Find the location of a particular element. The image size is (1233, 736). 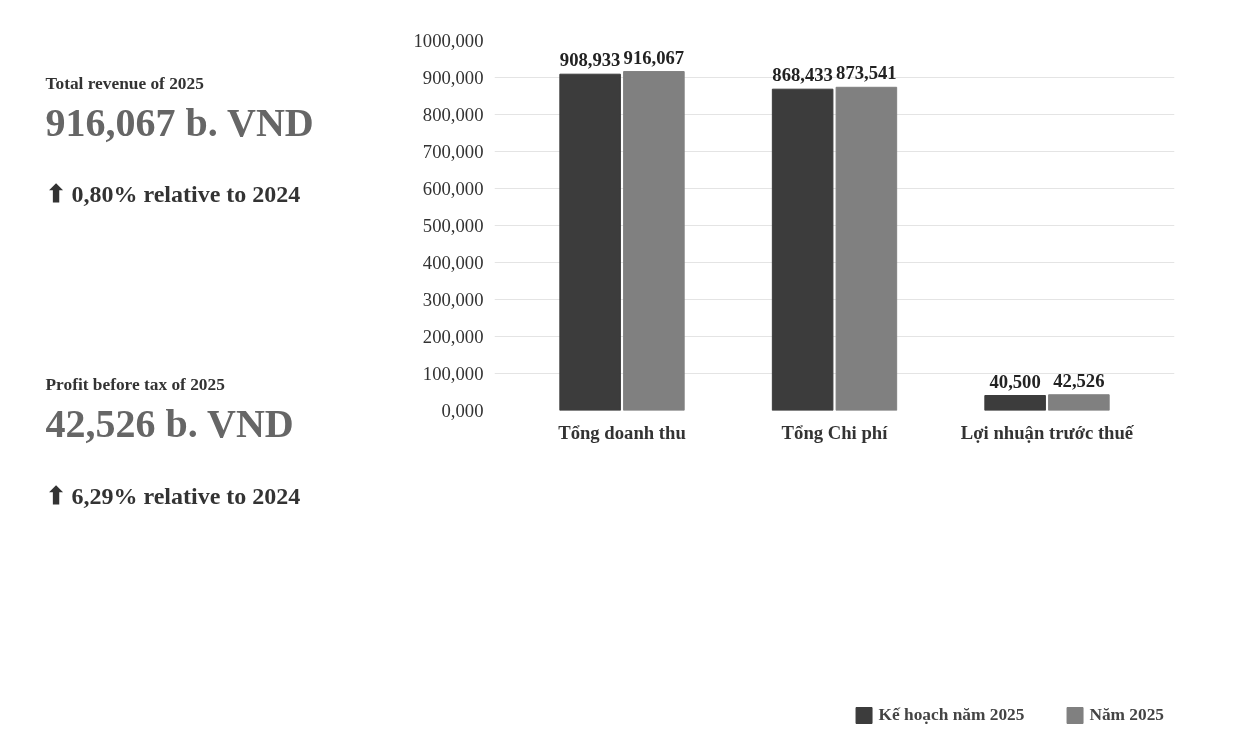

x-tick-label: Lợi nhuận trước thuế is located at coordinates (1047, 432).